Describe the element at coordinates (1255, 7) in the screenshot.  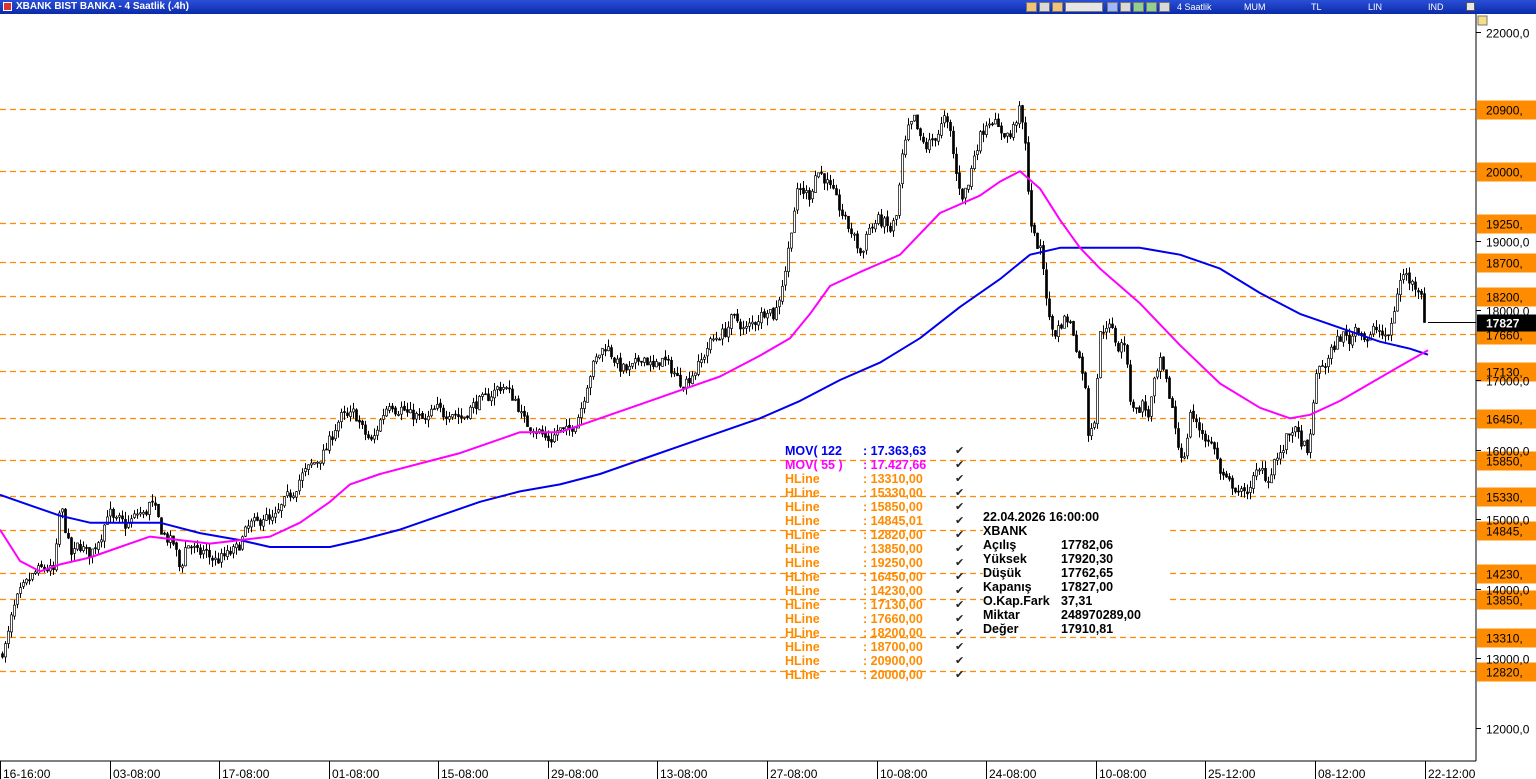
I see `chart-type-selector: MUM` at that location.